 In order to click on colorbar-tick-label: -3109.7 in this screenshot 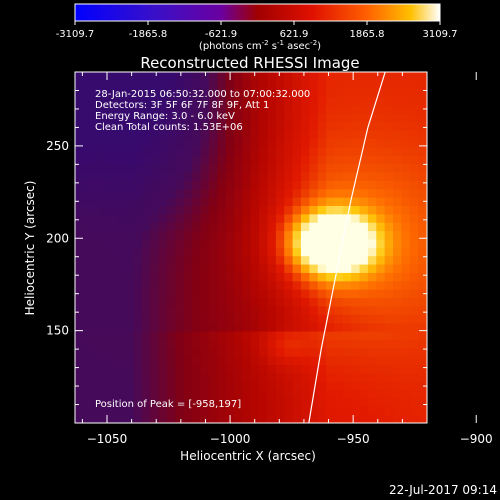, I will do `click(75, 34)`.